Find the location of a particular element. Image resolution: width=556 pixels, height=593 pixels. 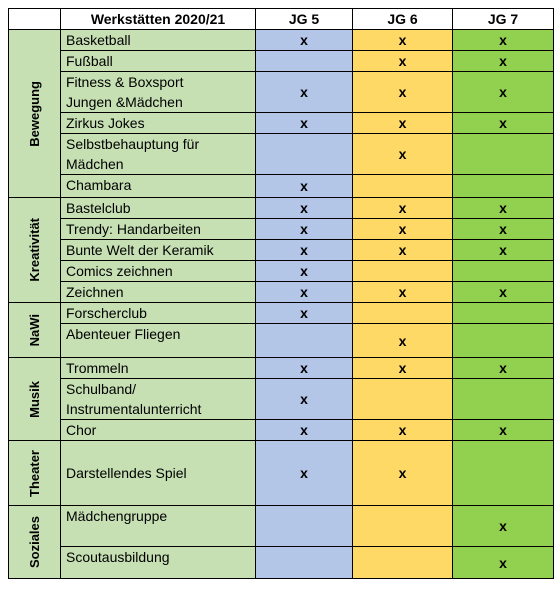

table-row: Selbstbehauptung für Mädchen x is located at coordinates (281, 154).